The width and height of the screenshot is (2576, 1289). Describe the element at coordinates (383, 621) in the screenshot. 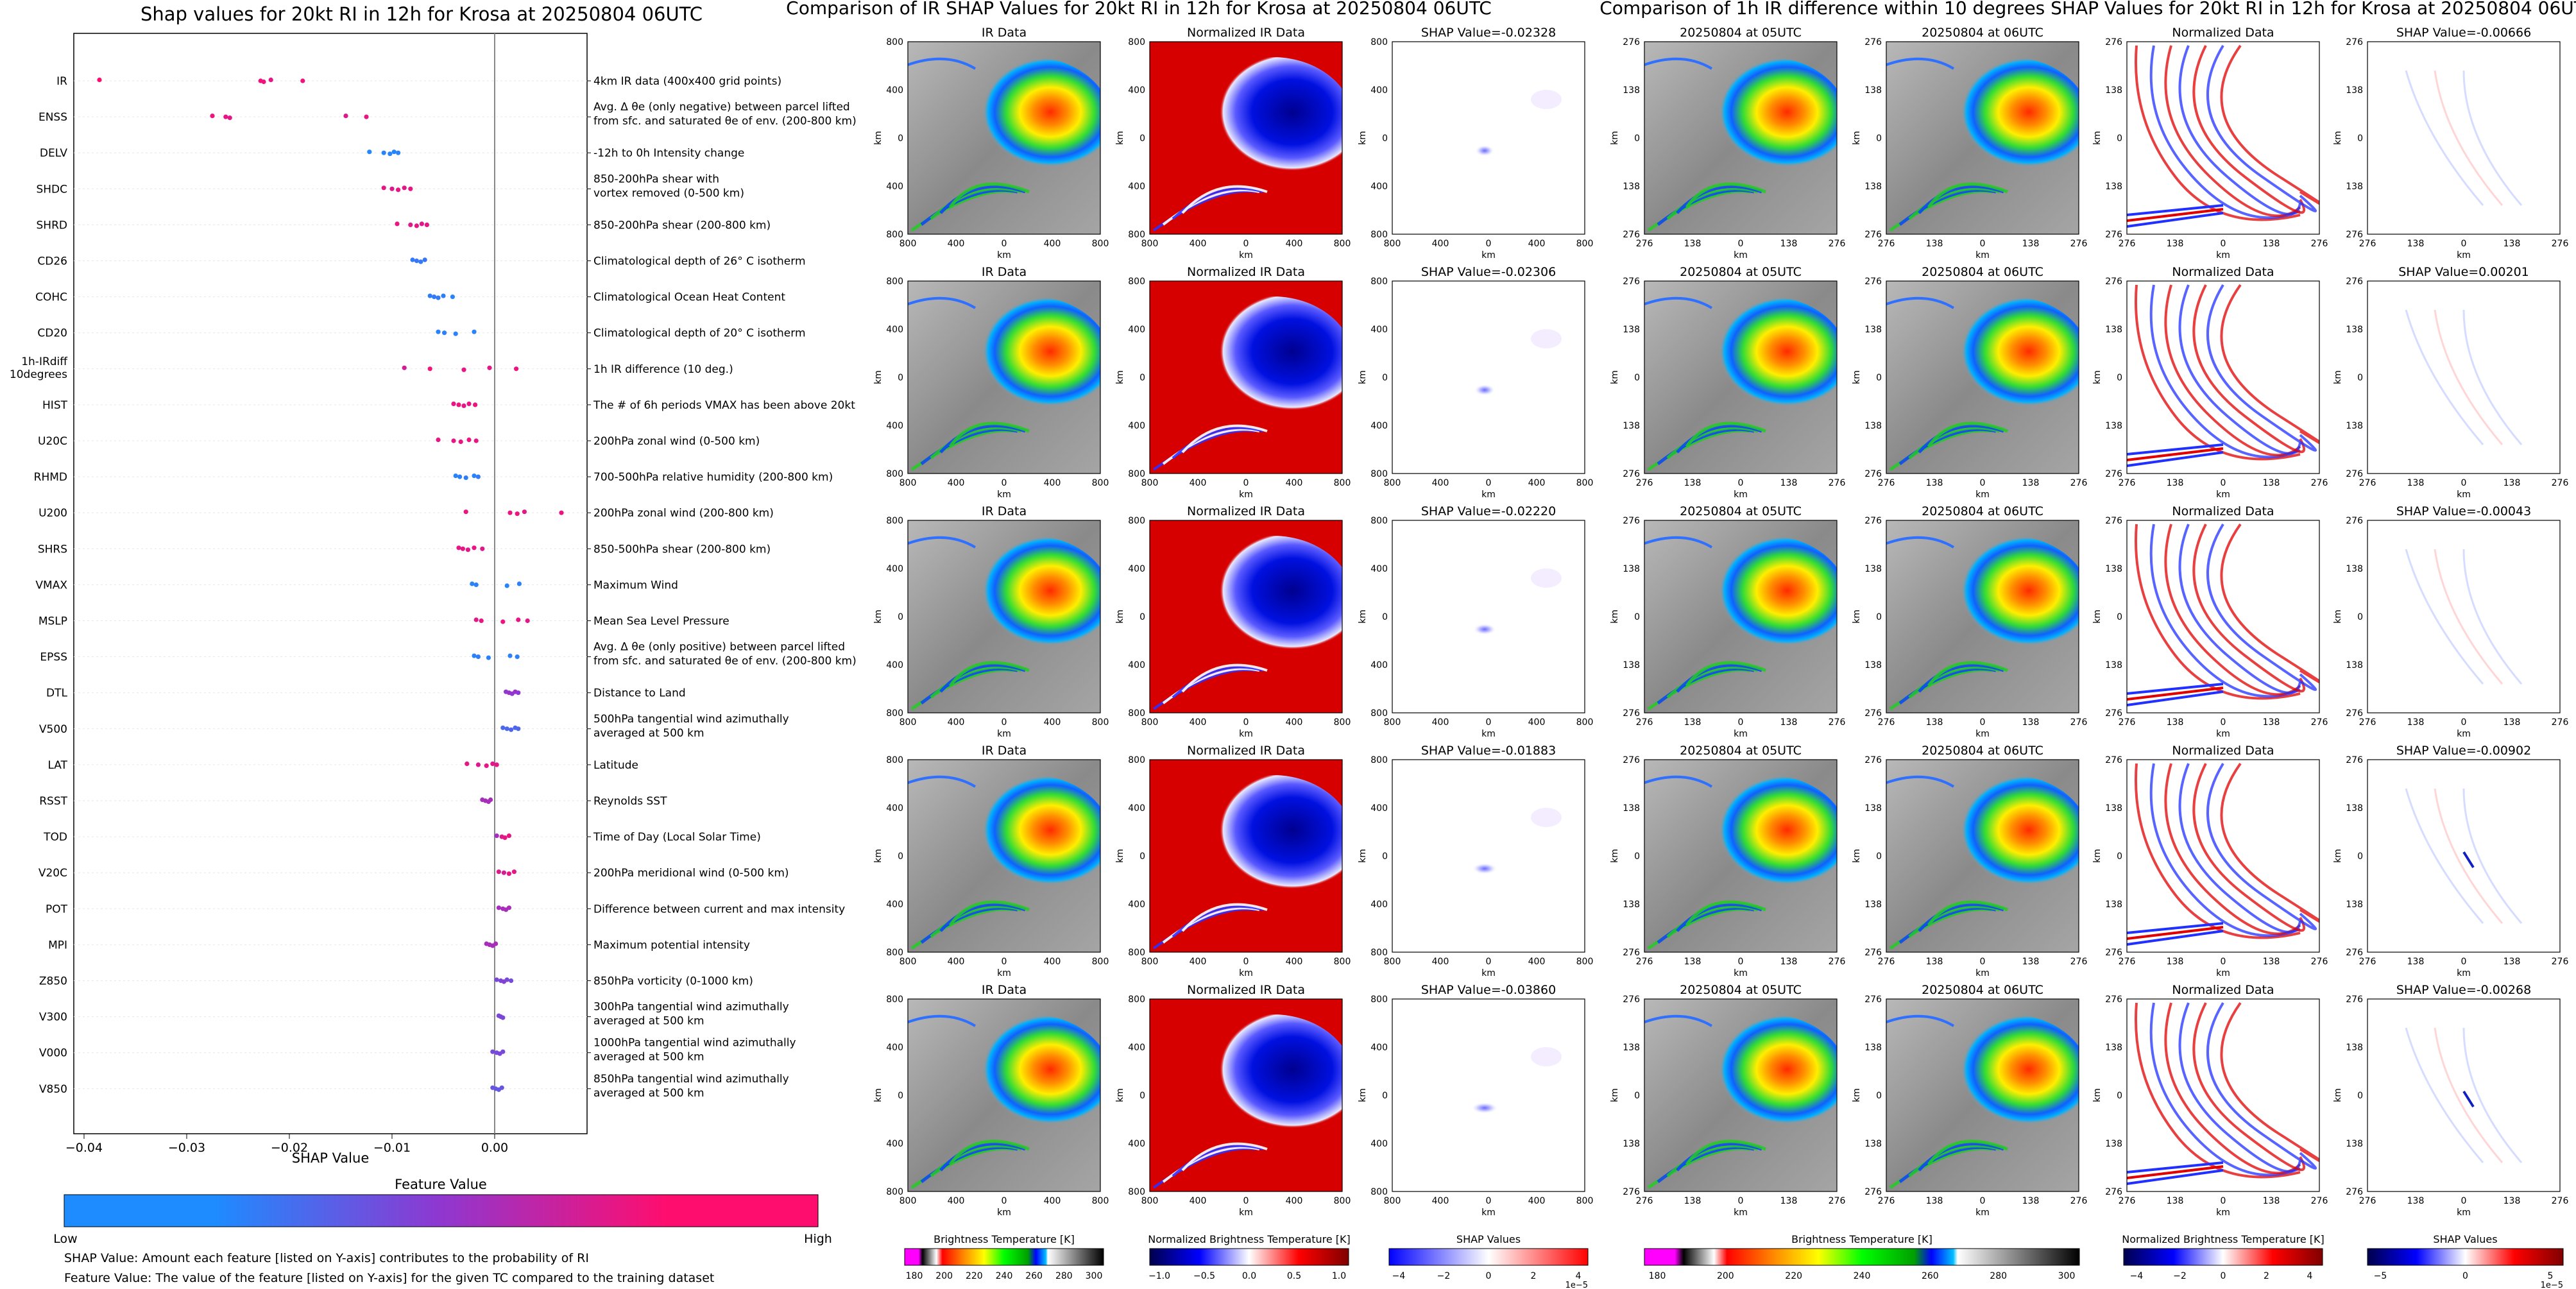

I see `feature-row-mslp: MSLP Mean Sea Level Pressure` at that location.